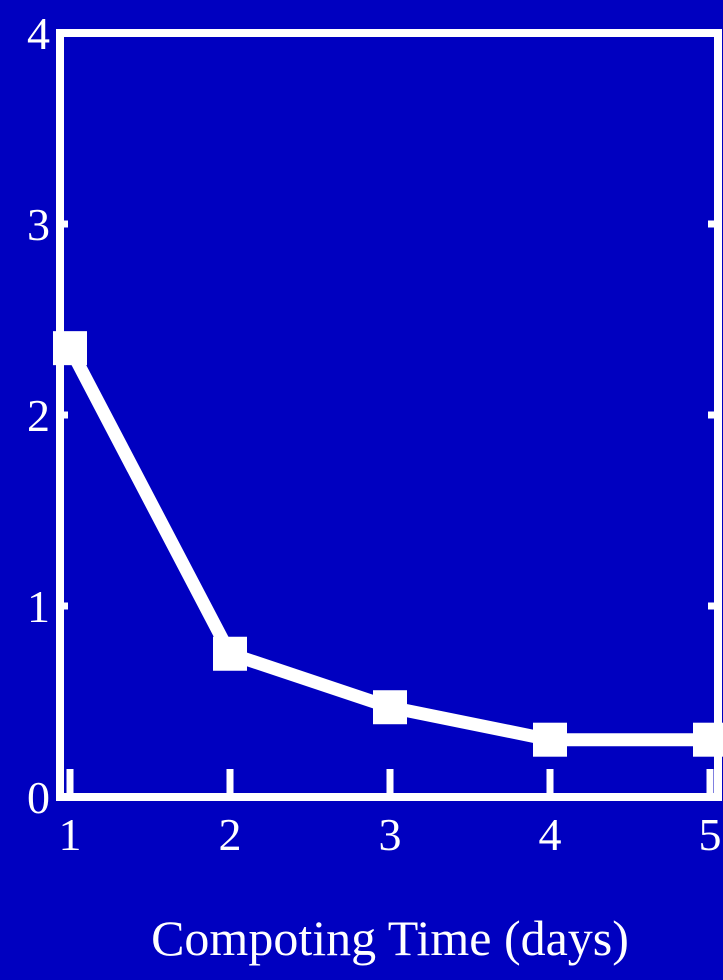 The height and width of the screenshot is (980, 723). Describe the element at coordinates (710, 834) in the screenshot. I see `x-tick-label-5: 5` at that location.